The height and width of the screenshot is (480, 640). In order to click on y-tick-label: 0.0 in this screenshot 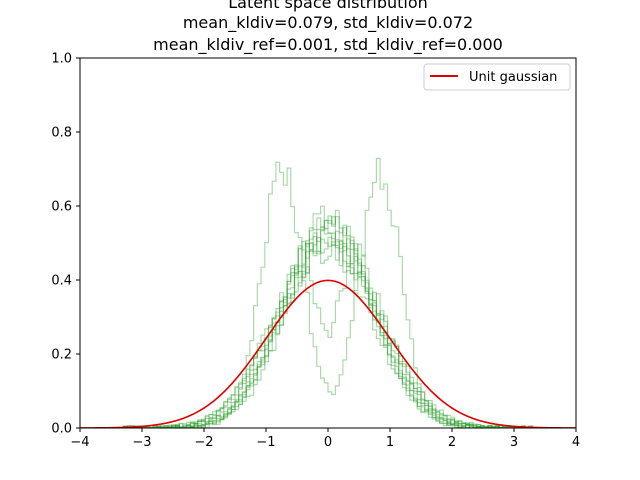, I will do `click(61, 429)`.